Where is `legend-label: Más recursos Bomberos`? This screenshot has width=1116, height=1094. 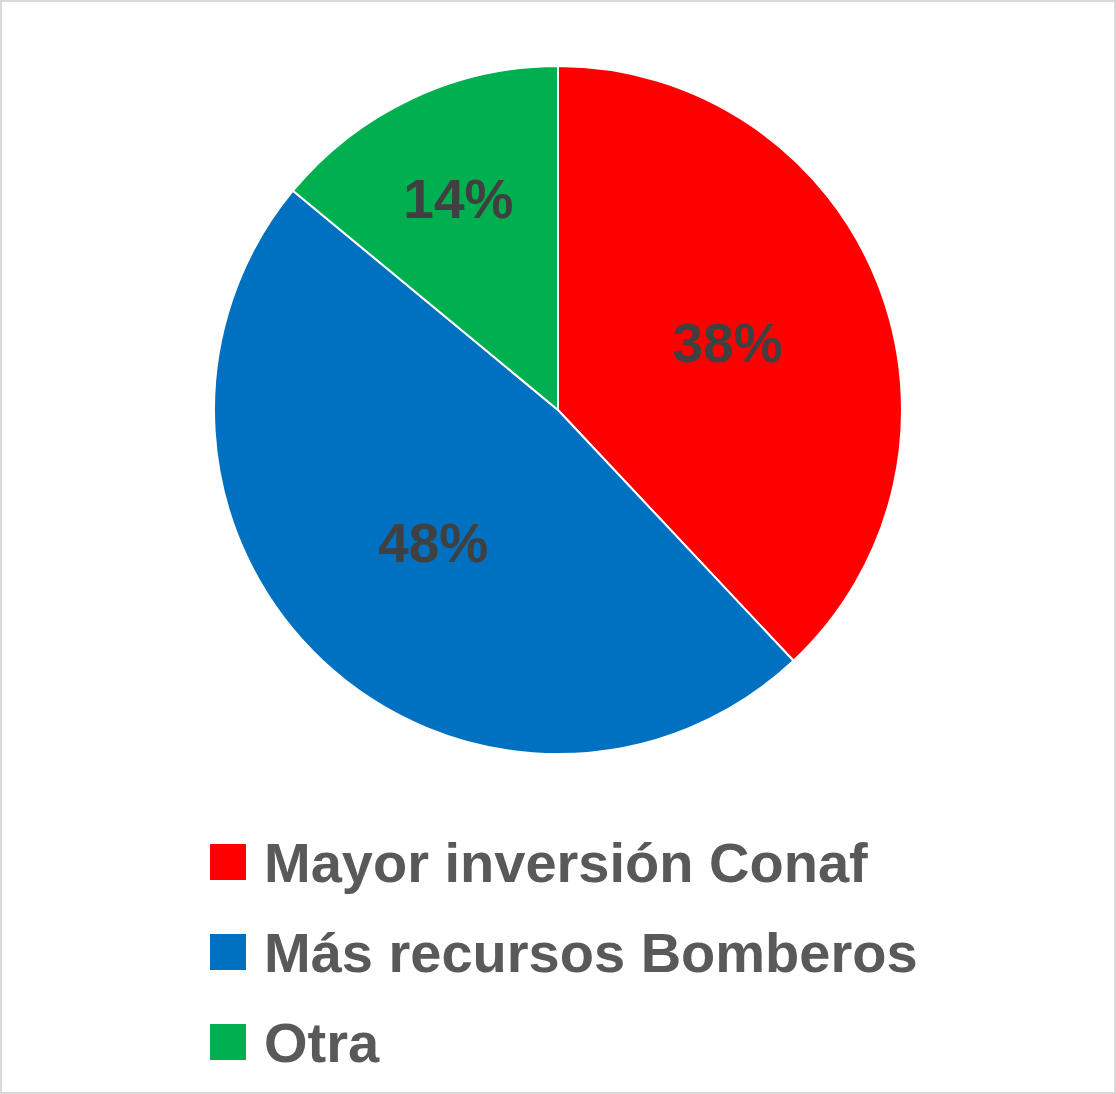
legend-label: Más recursos Bomberos is located at coordinates (591, 952).